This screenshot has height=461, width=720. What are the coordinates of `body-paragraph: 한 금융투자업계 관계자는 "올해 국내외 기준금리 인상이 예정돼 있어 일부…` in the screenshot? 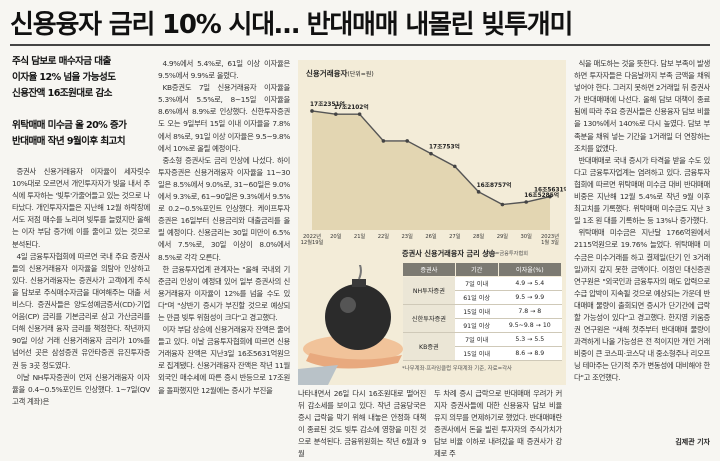 It's located at (224, 293).